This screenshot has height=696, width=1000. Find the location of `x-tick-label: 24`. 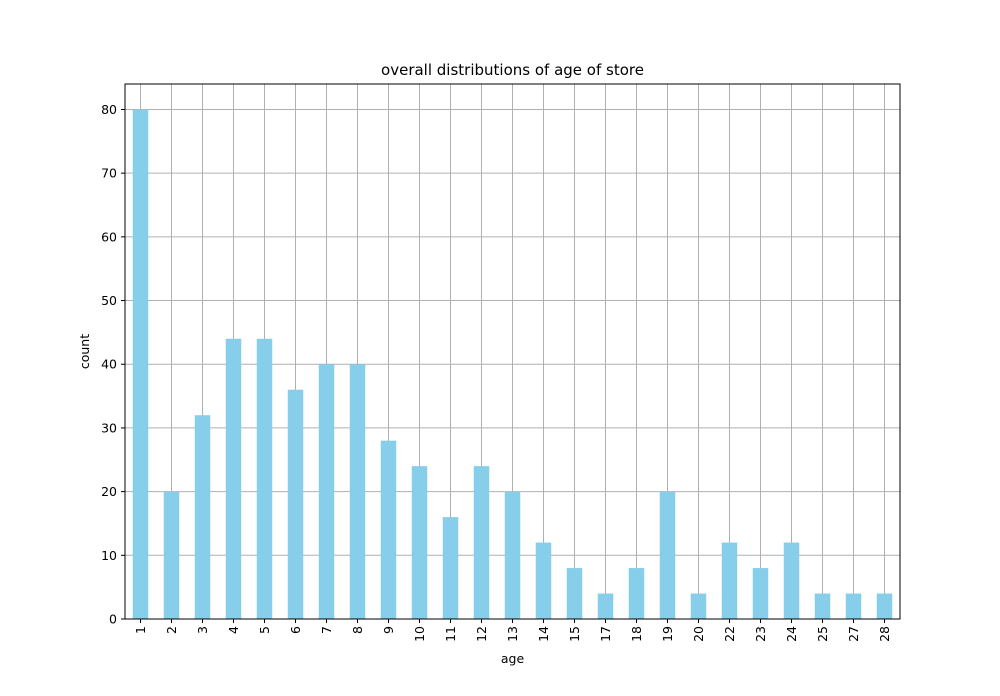

x-tick-label: 24 is located at coordinates (791, 634).